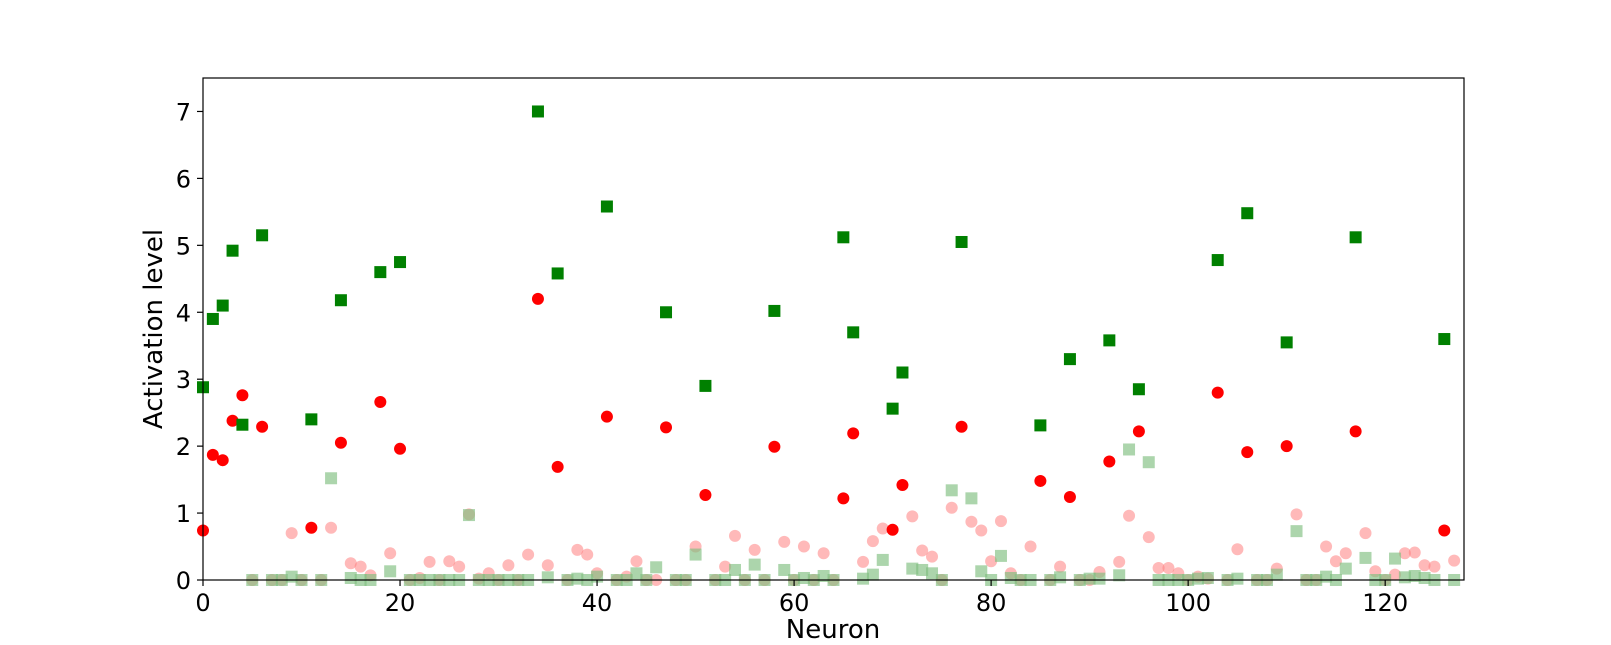 This screenshot has height=645, width=1611. What do you see at coordinates (183, 447) in the screenshot?
I see `y-tick-label: 2` at bounding box center [183, 447].